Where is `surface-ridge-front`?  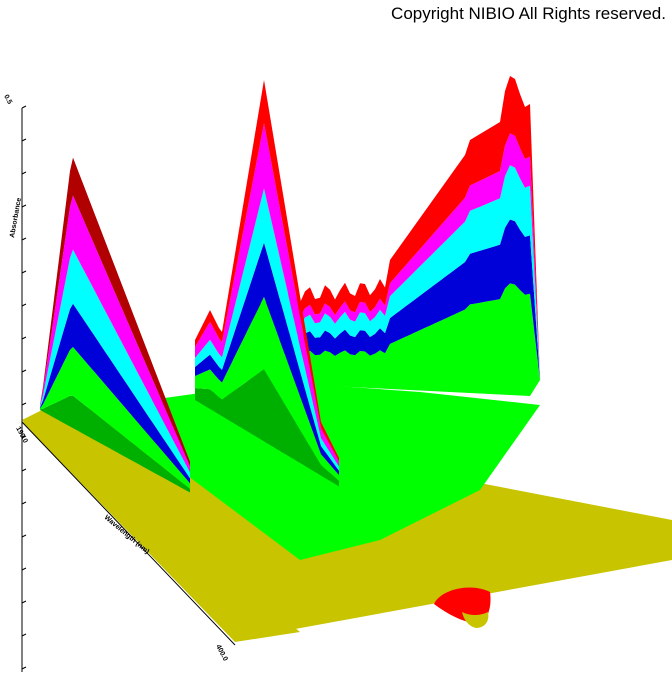
surface-ridge-front is located at coordinates (115, 325).